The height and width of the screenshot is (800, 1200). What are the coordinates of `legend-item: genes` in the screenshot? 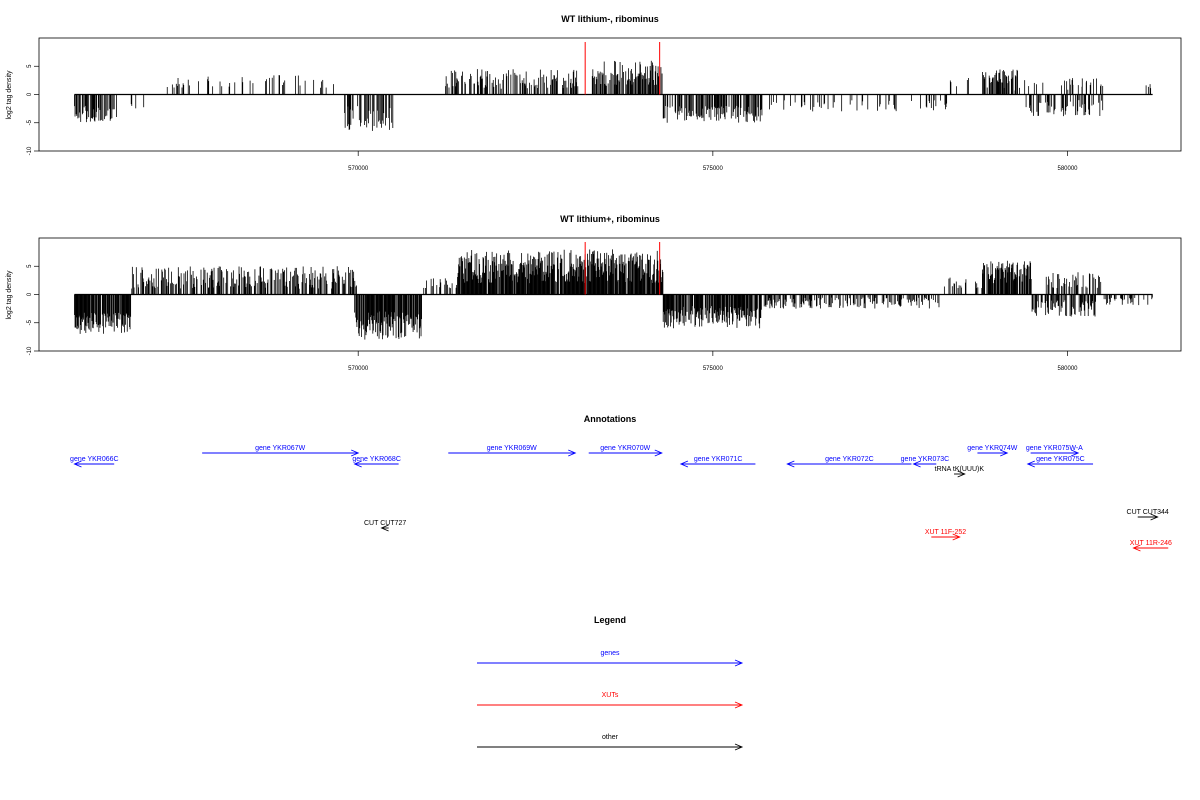 It's located at (610, 658).